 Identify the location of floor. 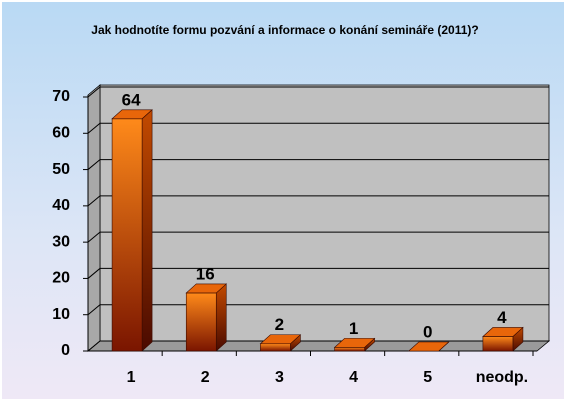
(318, 346).